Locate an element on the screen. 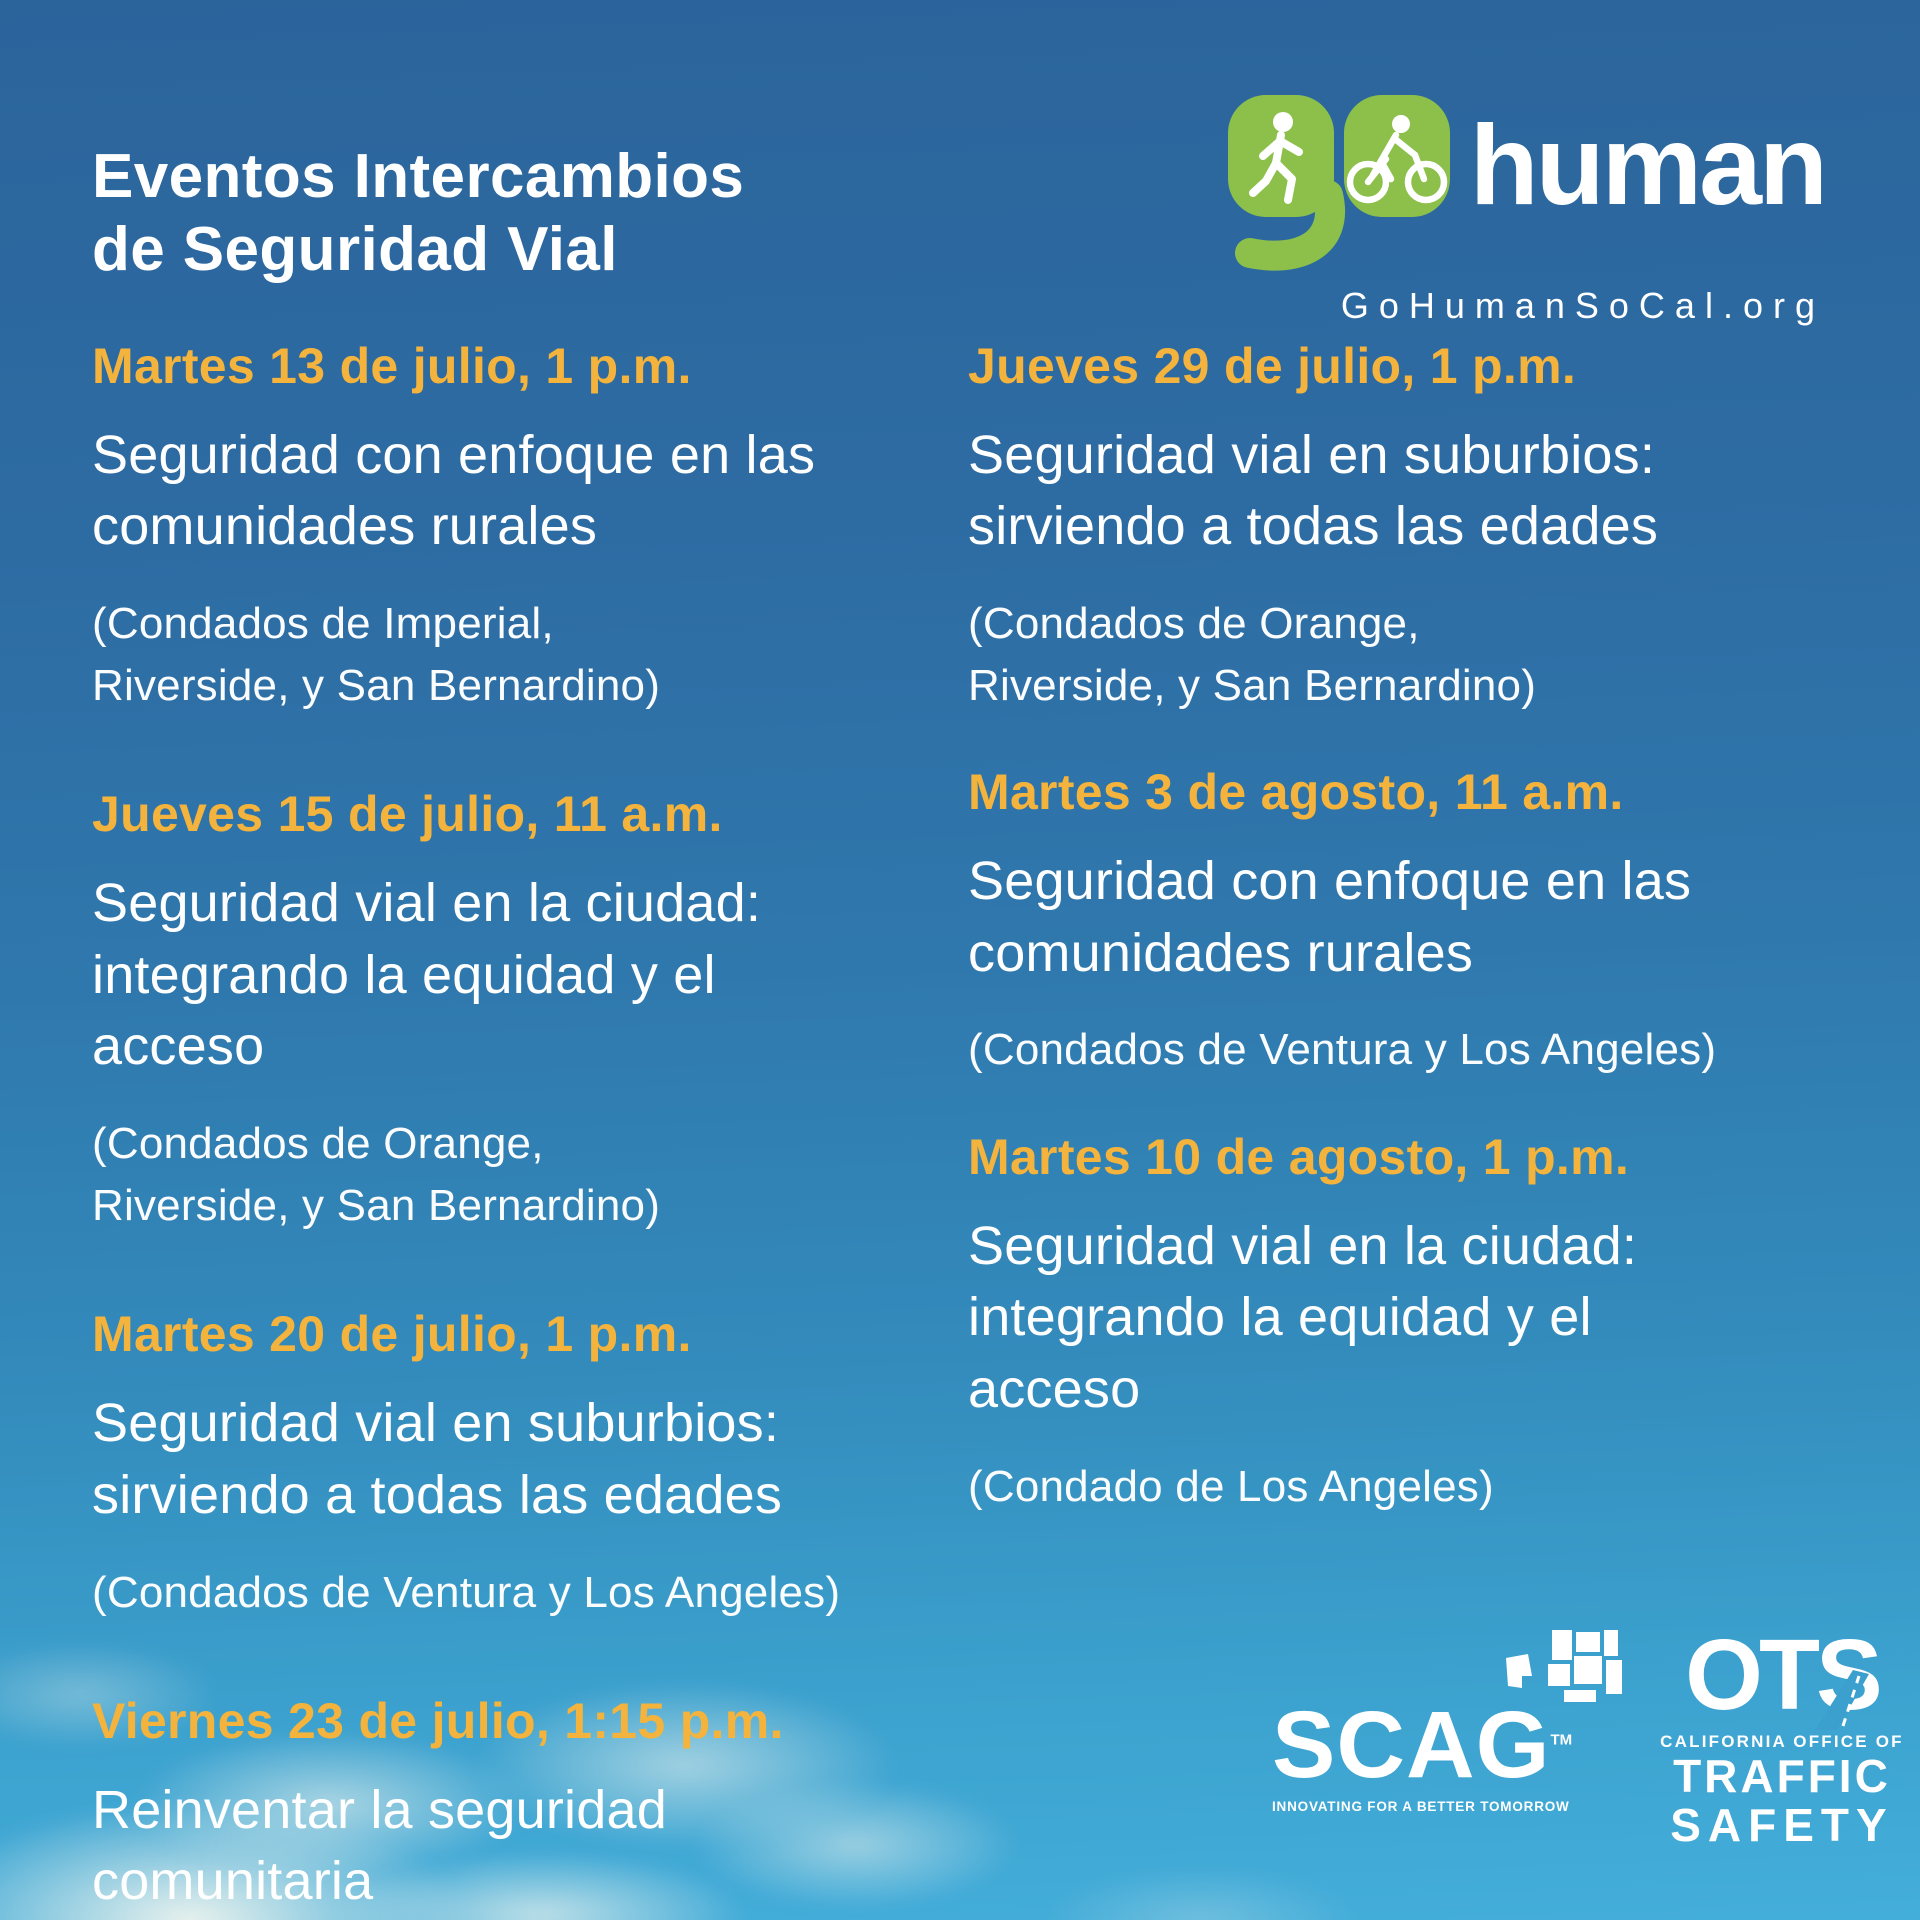 This screenshot has width=1920, height=1920. scag-tm: TM is located at coordinates (1561, 1740).